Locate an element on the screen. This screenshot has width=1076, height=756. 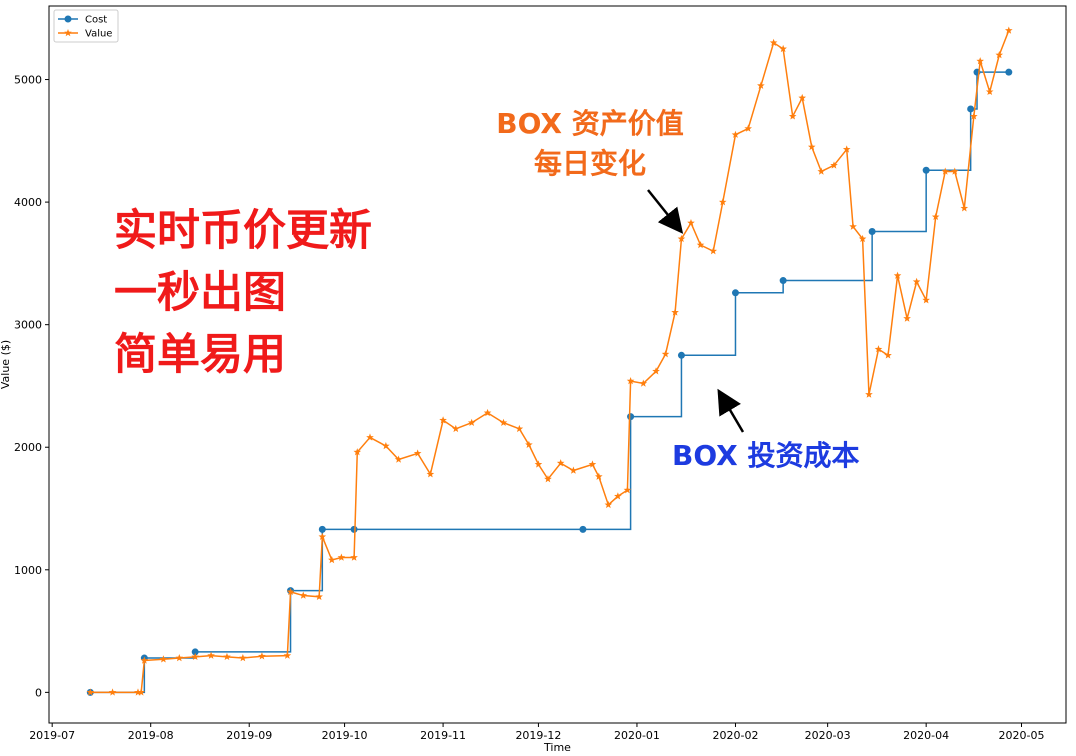
y-tick-label: 5000 is located at coordinates (28, 80).